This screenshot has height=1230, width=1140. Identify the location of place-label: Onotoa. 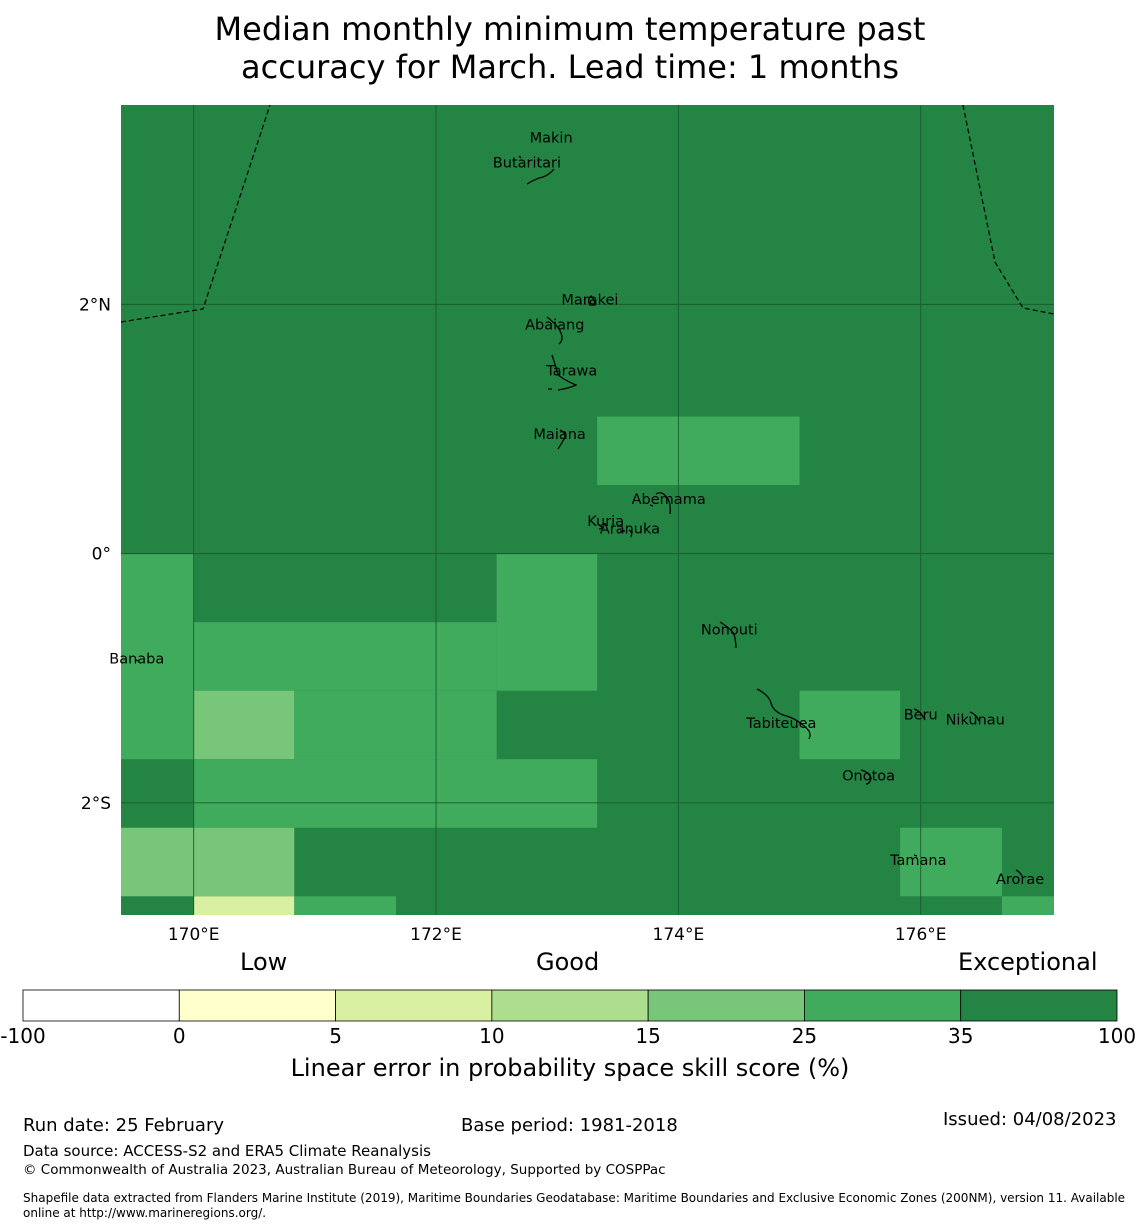
(868, 776).